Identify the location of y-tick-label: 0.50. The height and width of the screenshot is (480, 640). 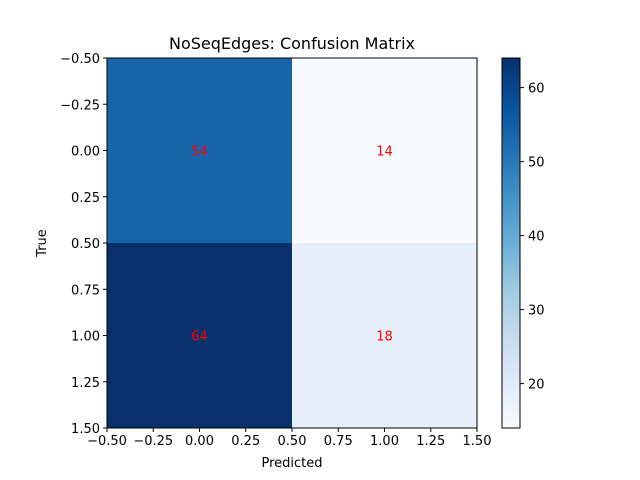
(85, 244).